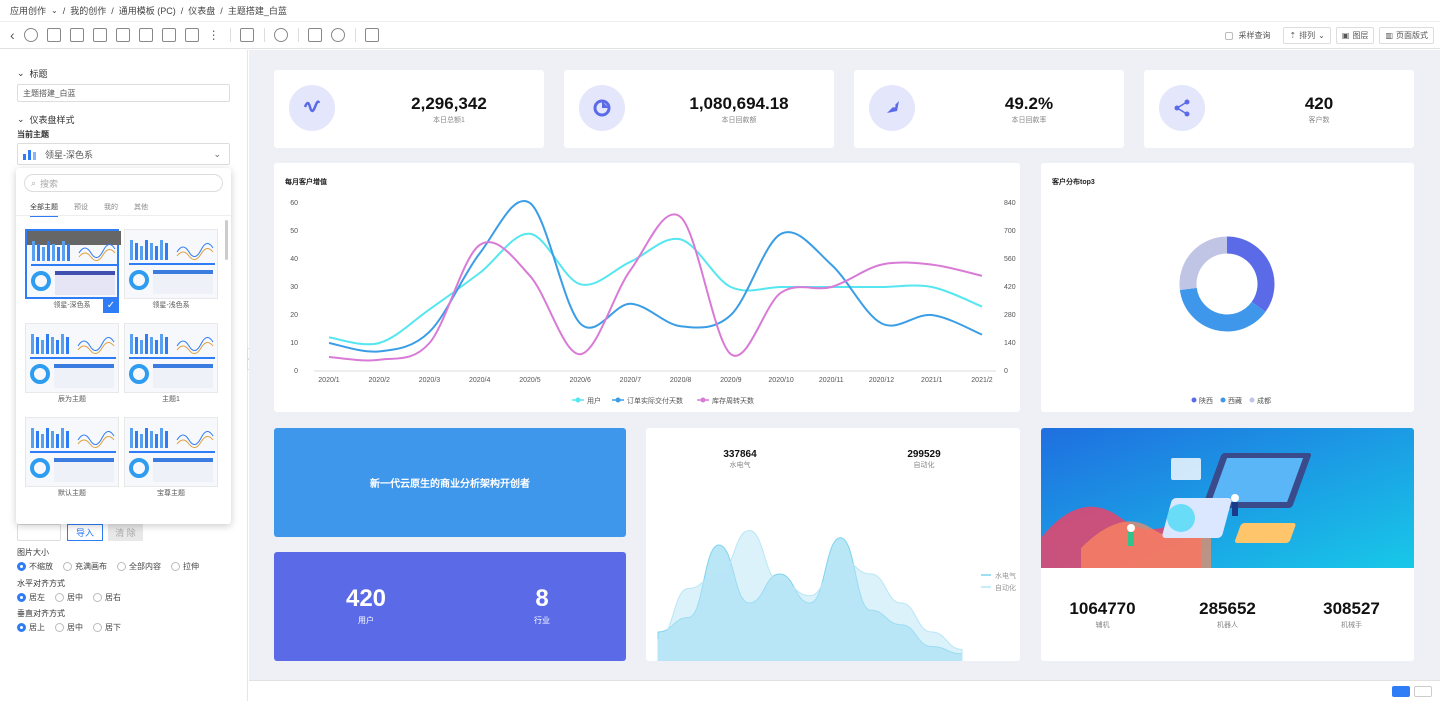  What do you see at coordinates (46, 119) in the screenshot?
I see `style-section-header: ⌄ 仪表盘样式` at bounding box center [46, 119].